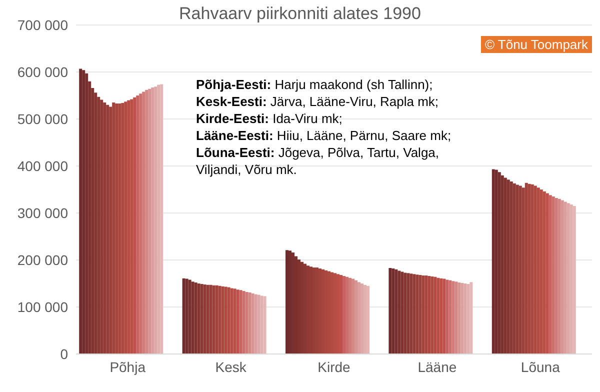 Image resolution: width=600 pixels, height=392 pixels. Describe the element at coordinates (318, 101) in the screenshot. I see `annotation: Kesk-Eesti: Järva, Lääne-Viru, Rapla mk;` at that location.